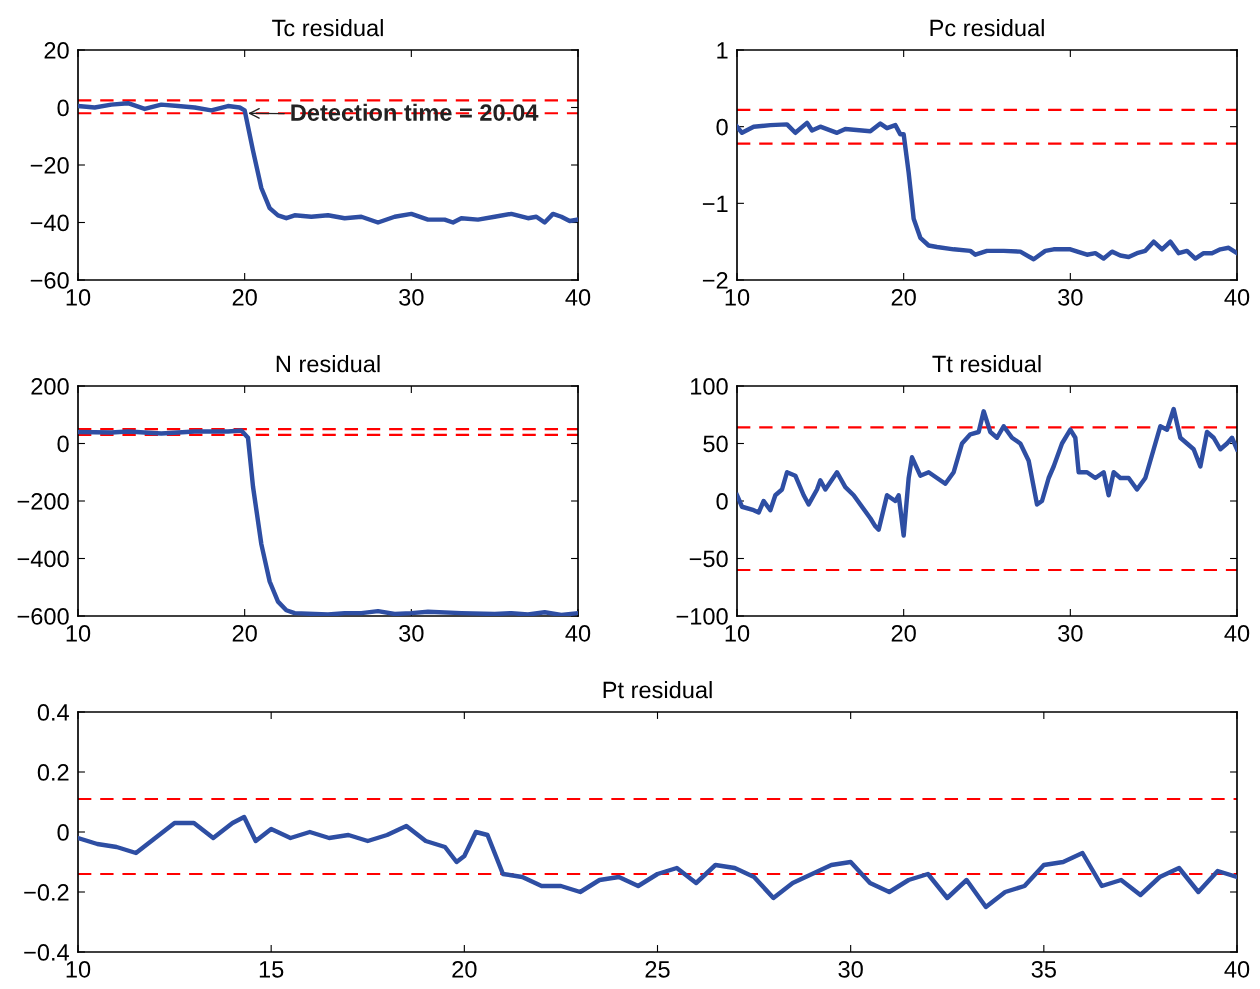 This screenshot has width=1260, height=989. I want to click on chart-title: Pc residual, so click(987, 28).